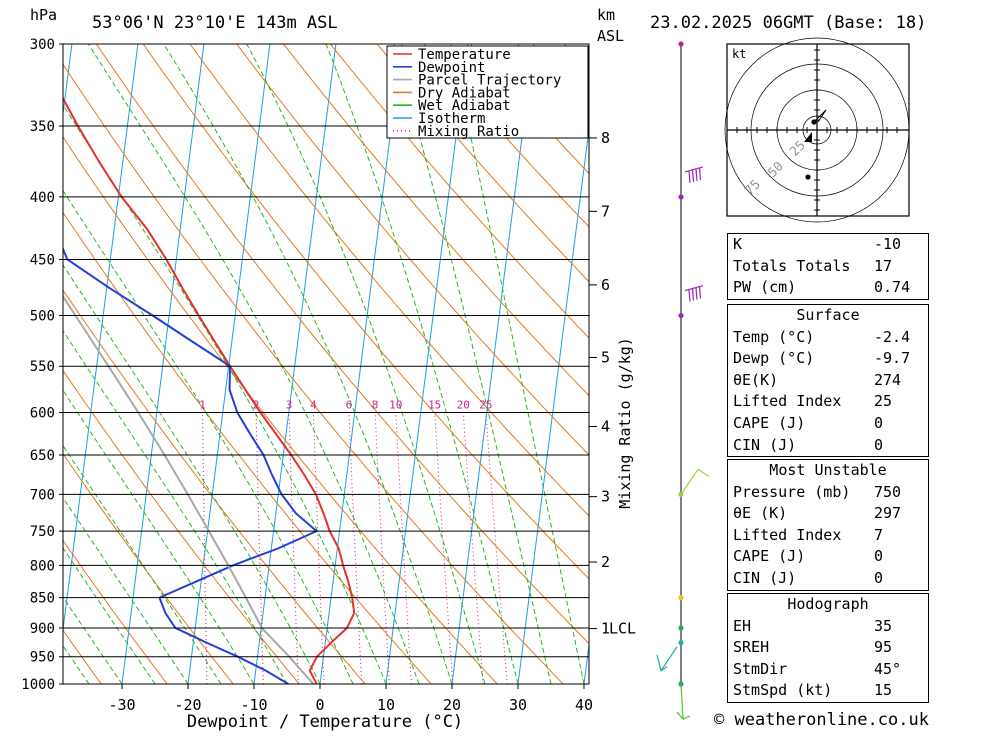  I want to click on surface-cape-row: CAPE (J)0, so click(828, 424).